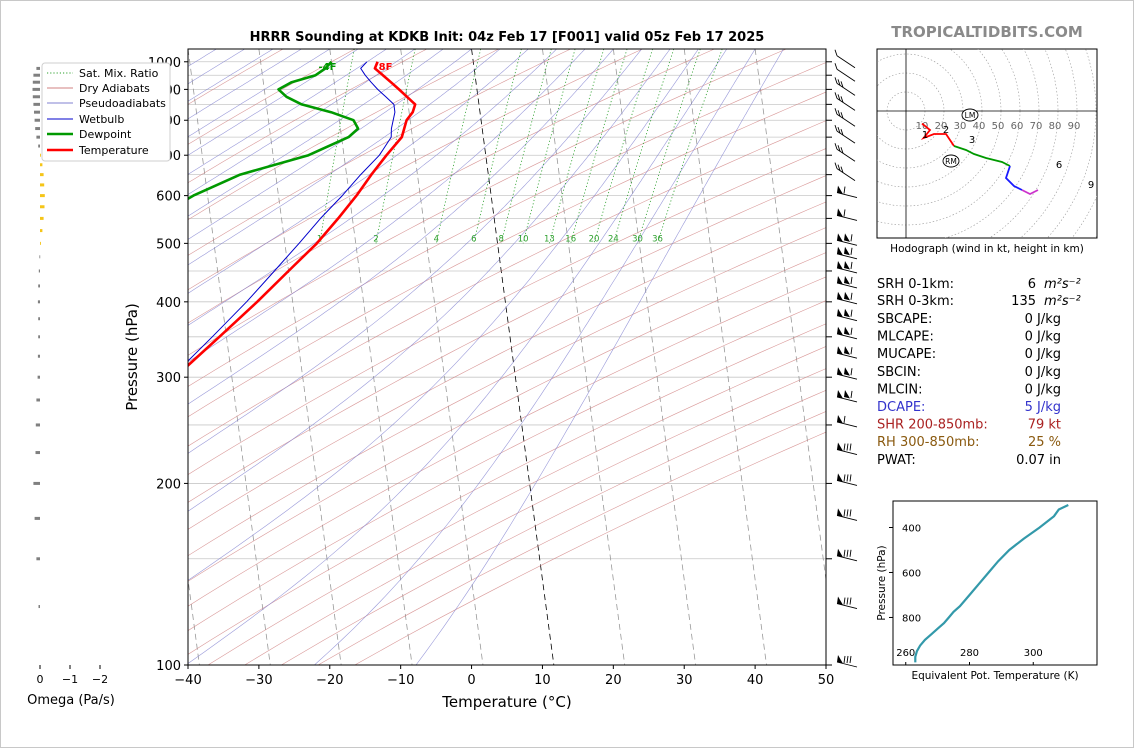 The width and height of the screenshot is (1134, 751). What do you see at coordinates (987, 143) in the screenshot?
I see `hodograph-frame` at bounding box center [987, 143].